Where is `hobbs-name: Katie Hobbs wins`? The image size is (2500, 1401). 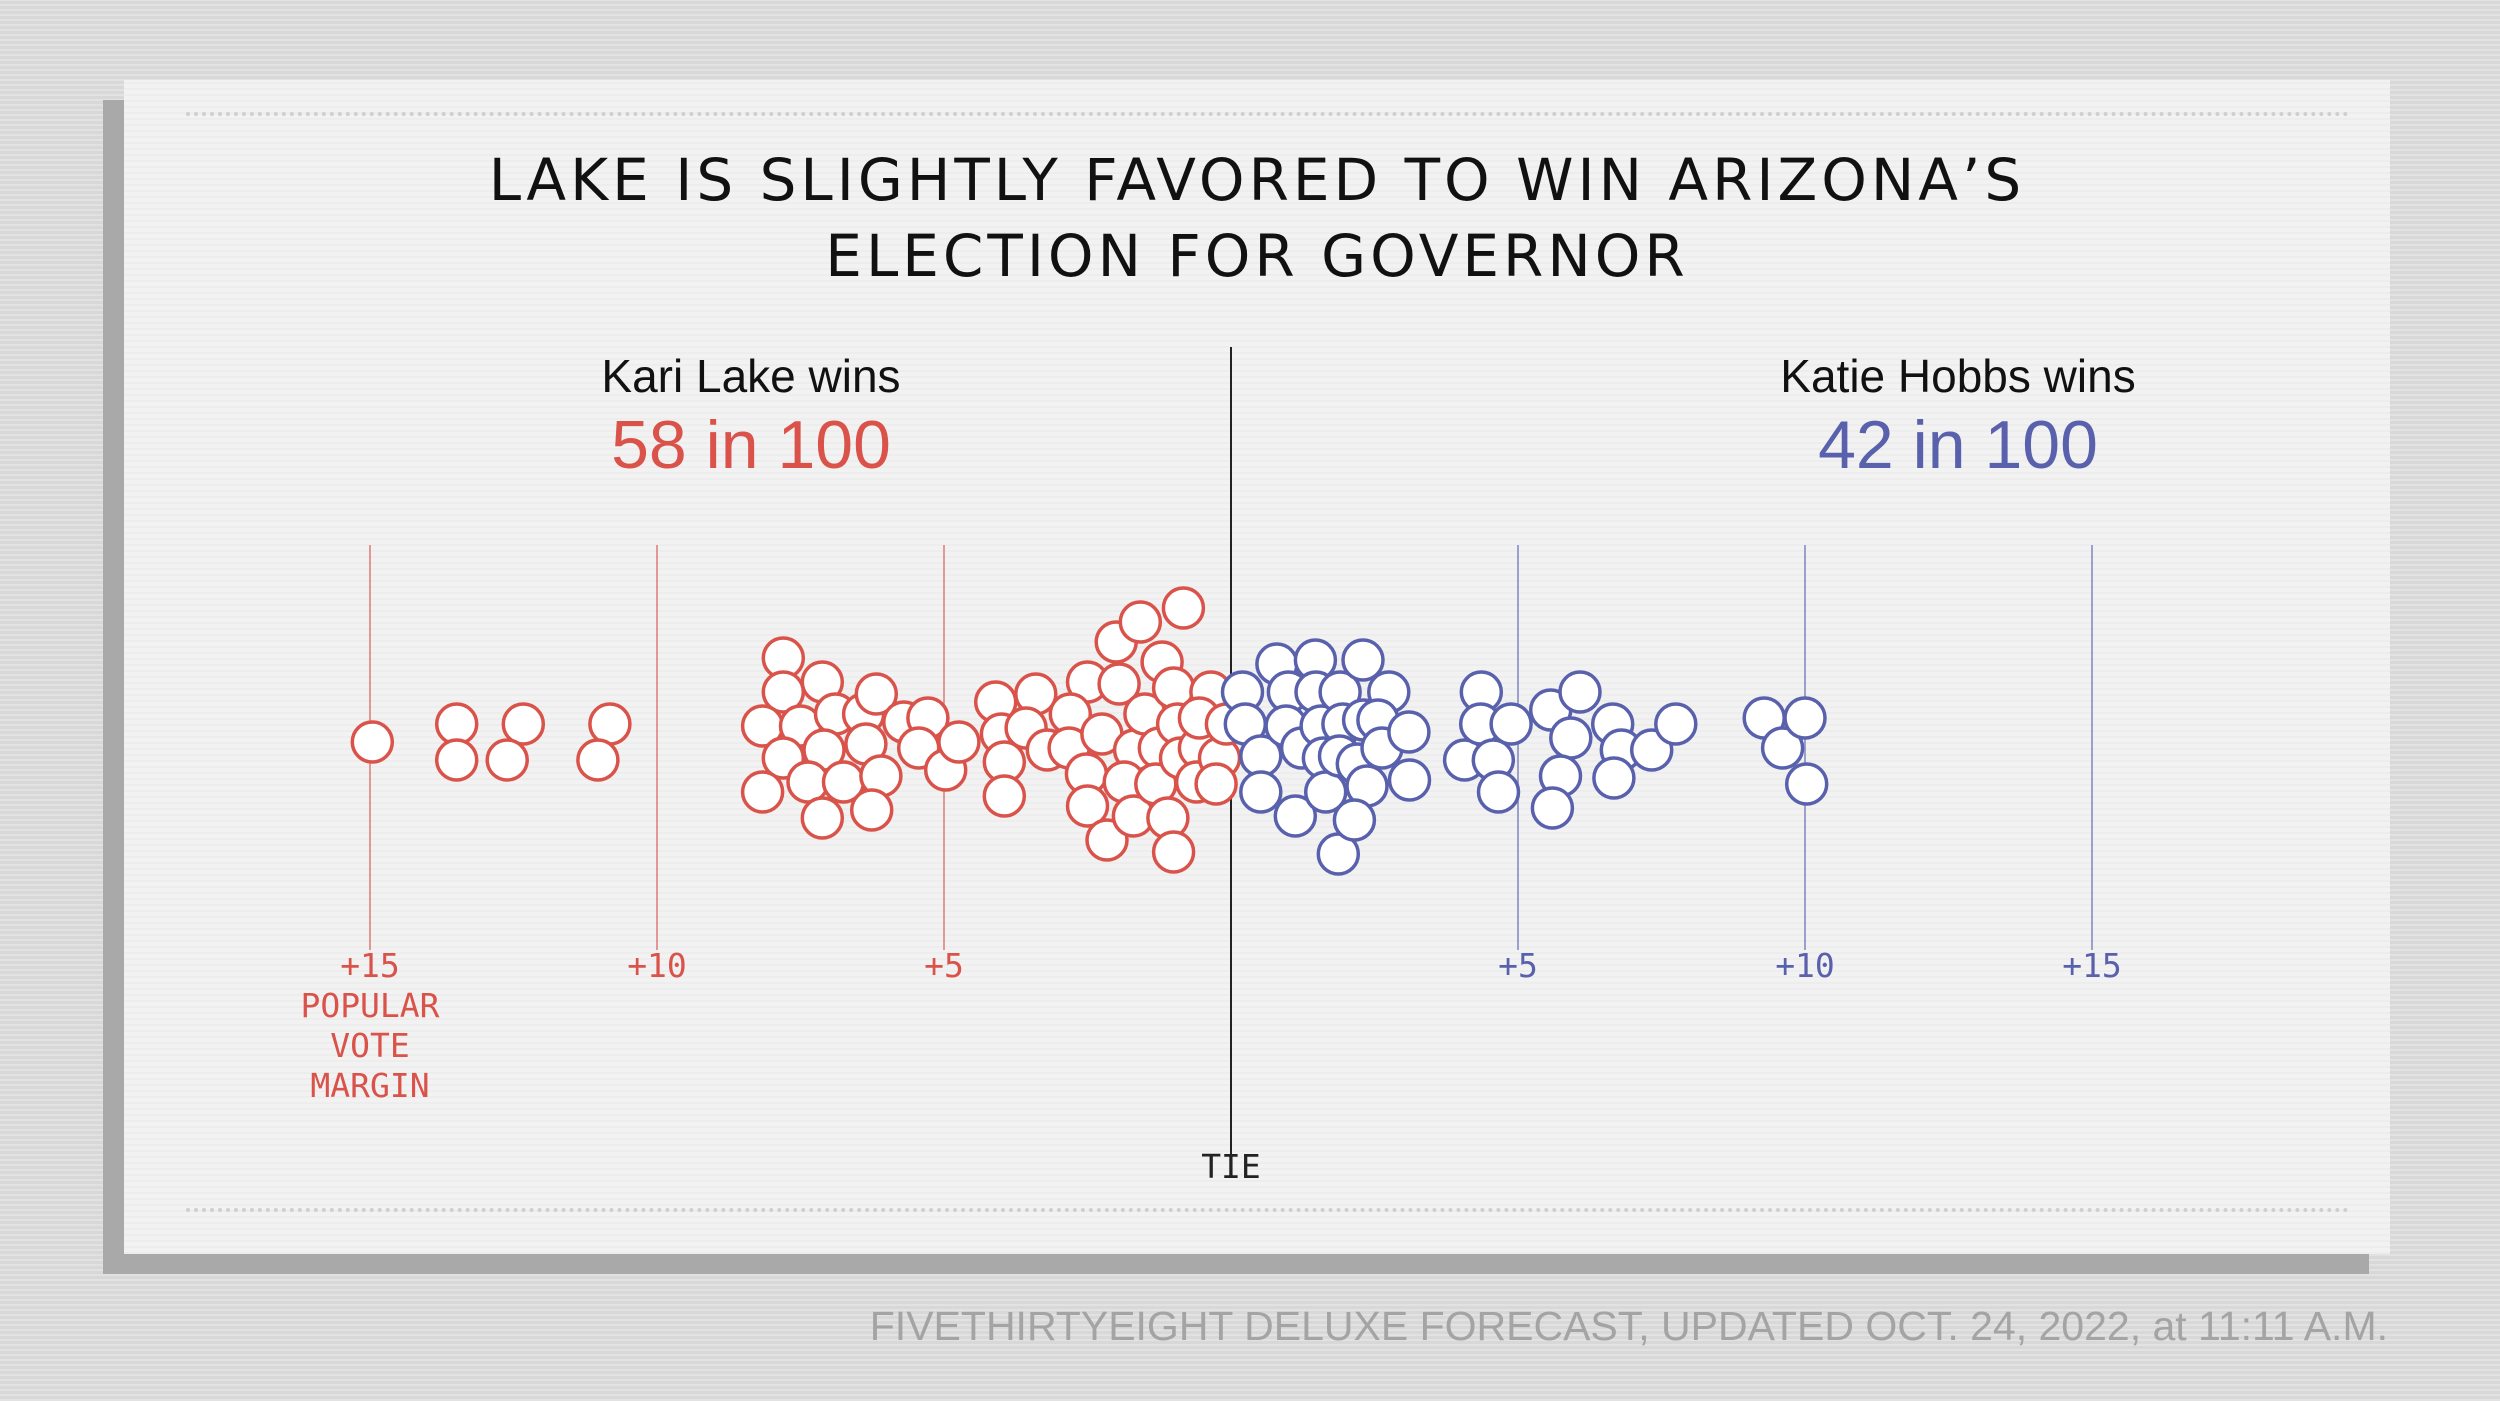
hobbs-name: Katie Hobbs wins is located at coordinates (1958, 376).